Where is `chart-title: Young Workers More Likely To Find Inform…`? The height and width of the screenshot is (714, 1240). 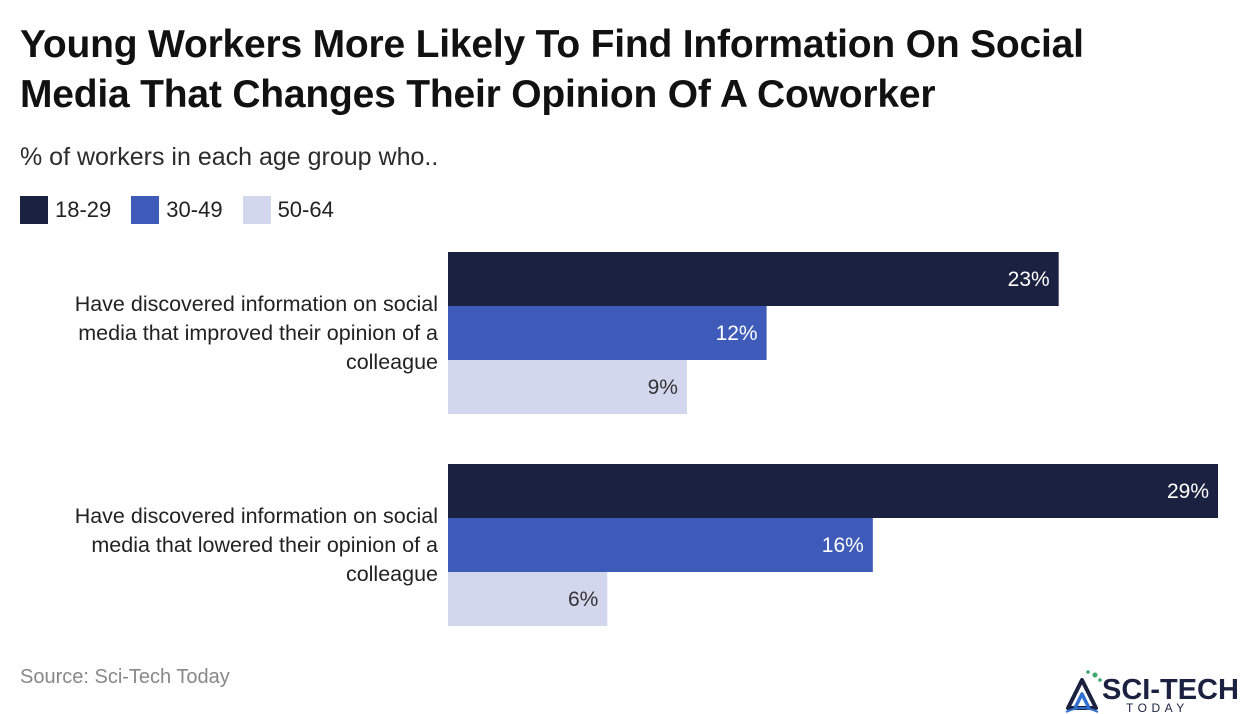
chart-title: Young Workers More Likely To Find Inform… is located at coordinates (552, 69).